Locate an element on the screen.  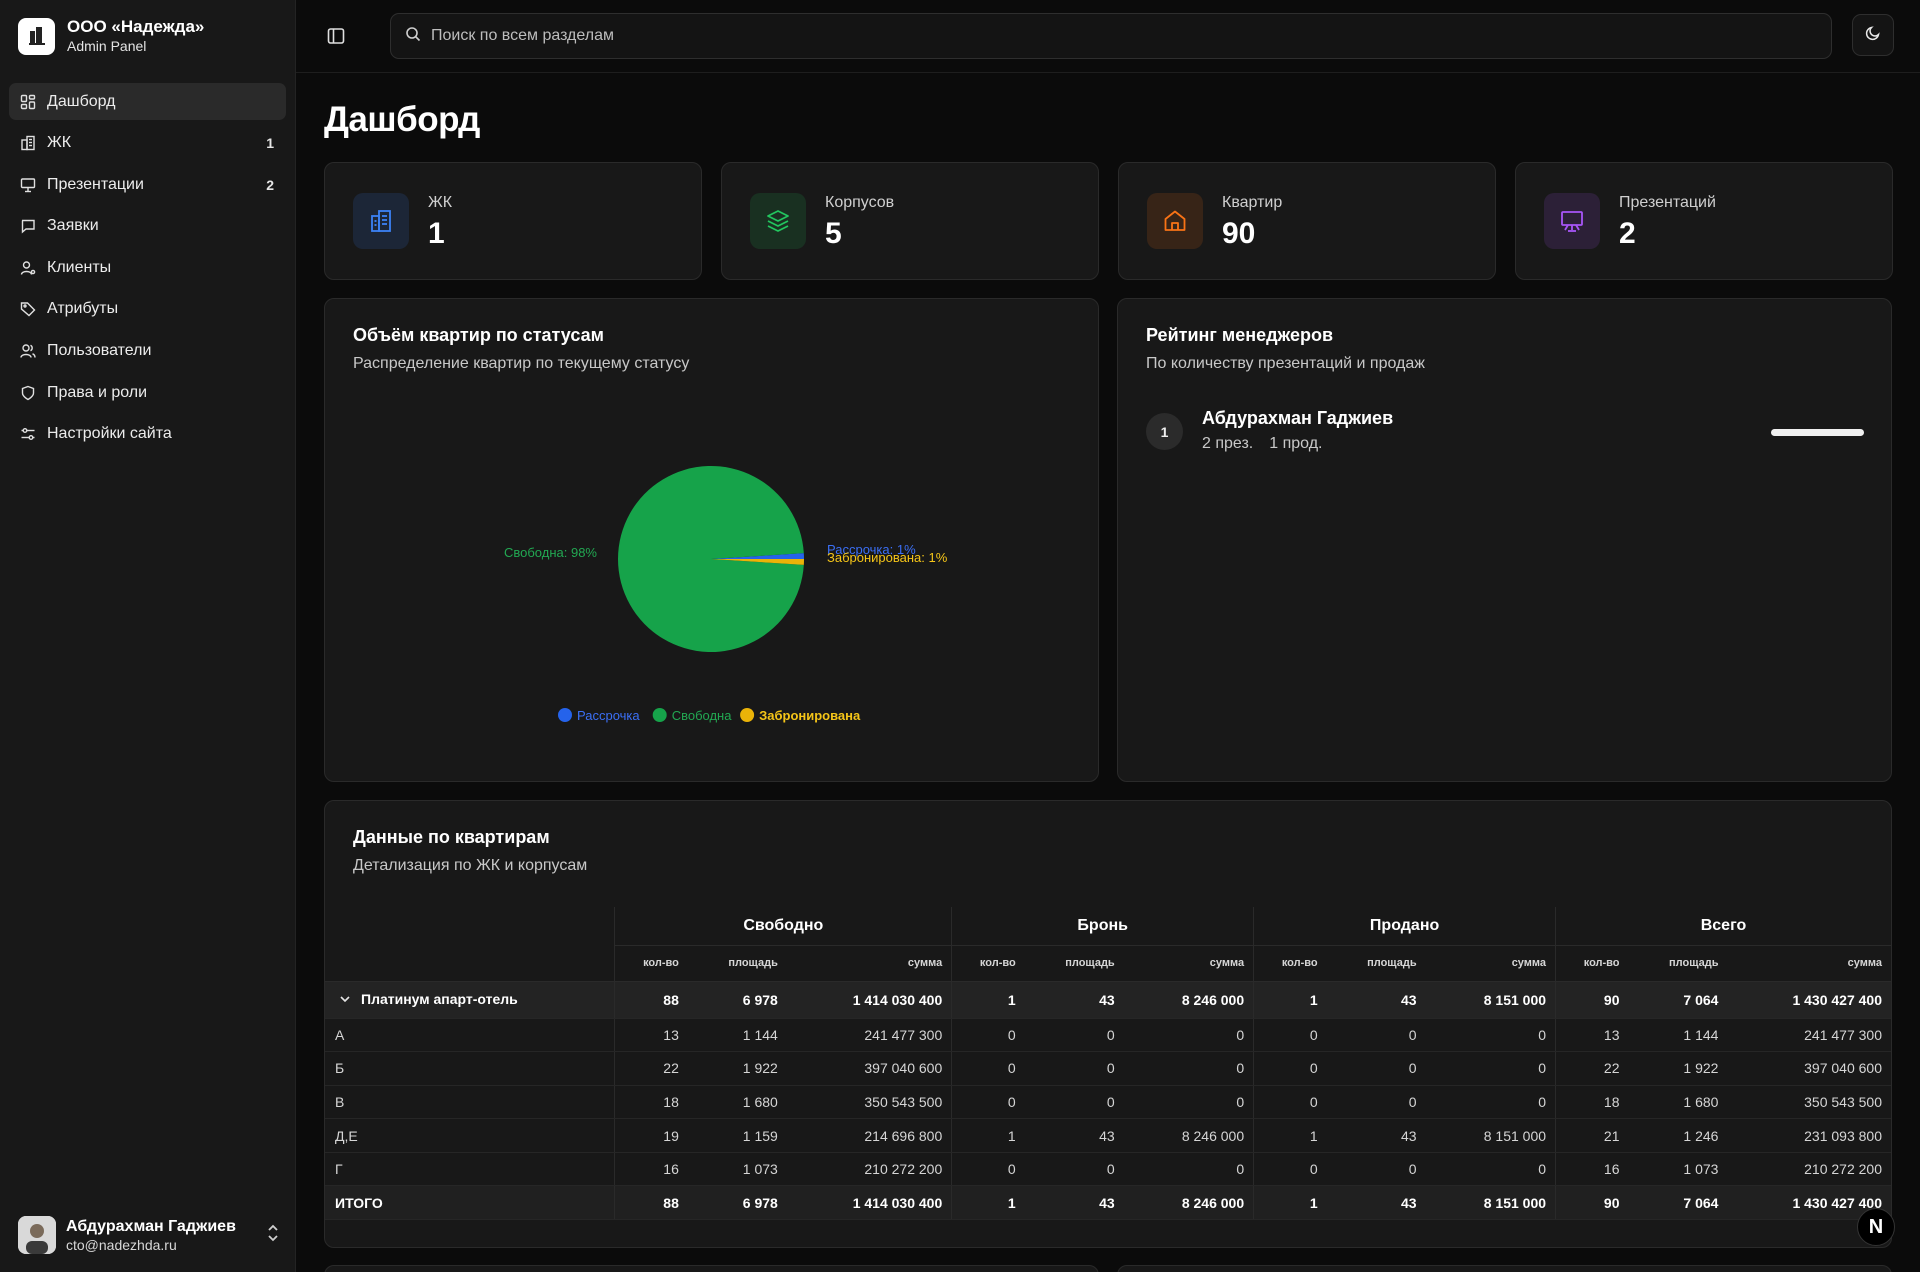
table-cell: 397 040 600 is located at coordinates (1809, 1068).